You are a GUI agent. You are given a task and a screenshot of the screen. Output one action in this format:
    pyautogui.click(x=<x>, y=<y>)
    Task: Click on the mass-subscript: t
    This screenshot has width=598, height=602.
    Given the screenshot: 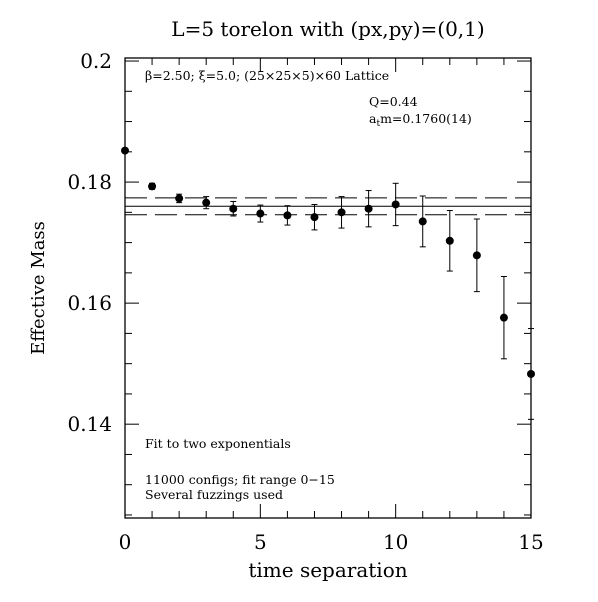 What is the action you would take?
    pyautogui.click(x=378, y=124)
    